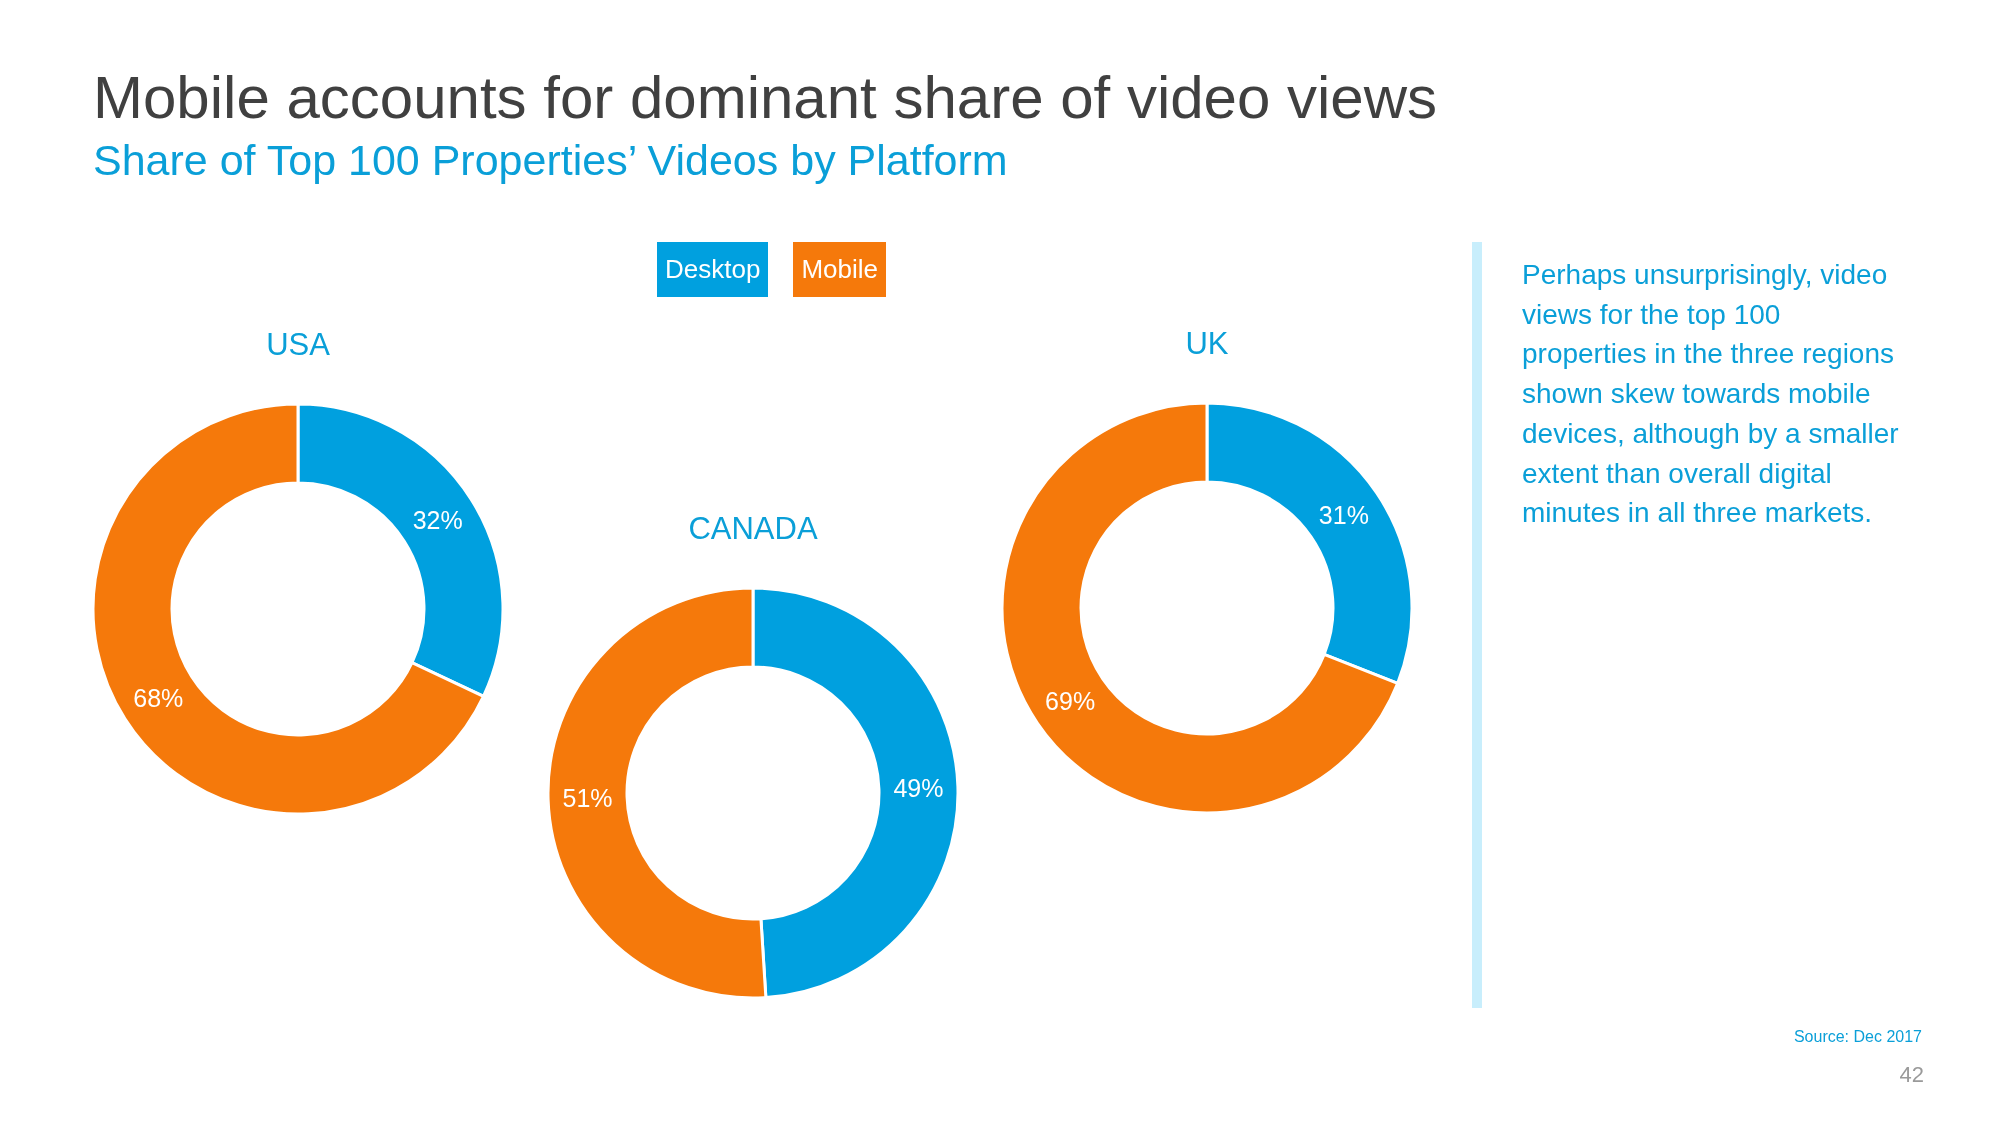 The image size is (2000, 1125). What do you see at coordinates (713, 269) in the screenshot?
I see `legend-label: Desktop` at bounding box center [713, 269].